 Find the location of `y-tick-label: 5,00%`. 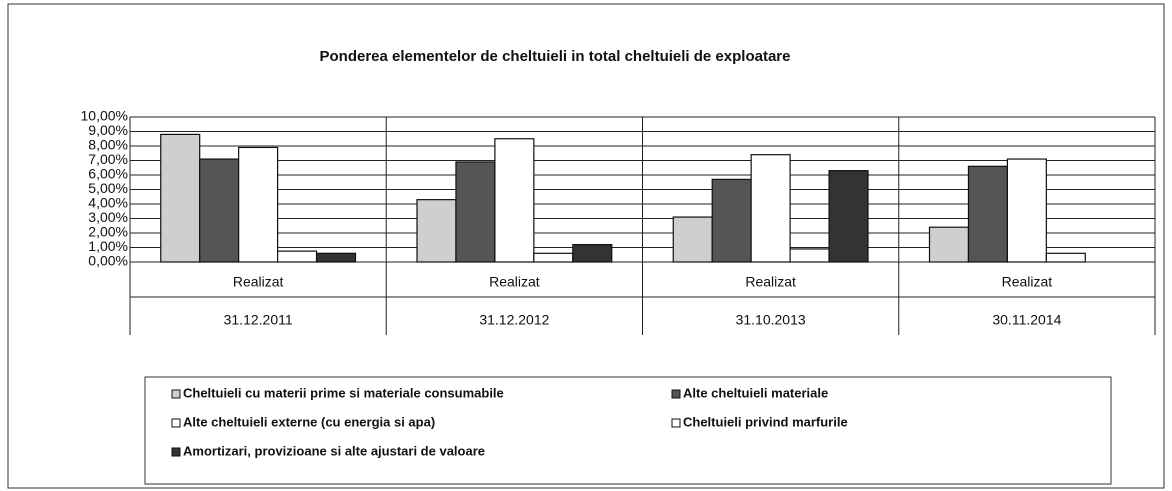

y-tick-label: 5,00% is located at coordinates (108, 188).